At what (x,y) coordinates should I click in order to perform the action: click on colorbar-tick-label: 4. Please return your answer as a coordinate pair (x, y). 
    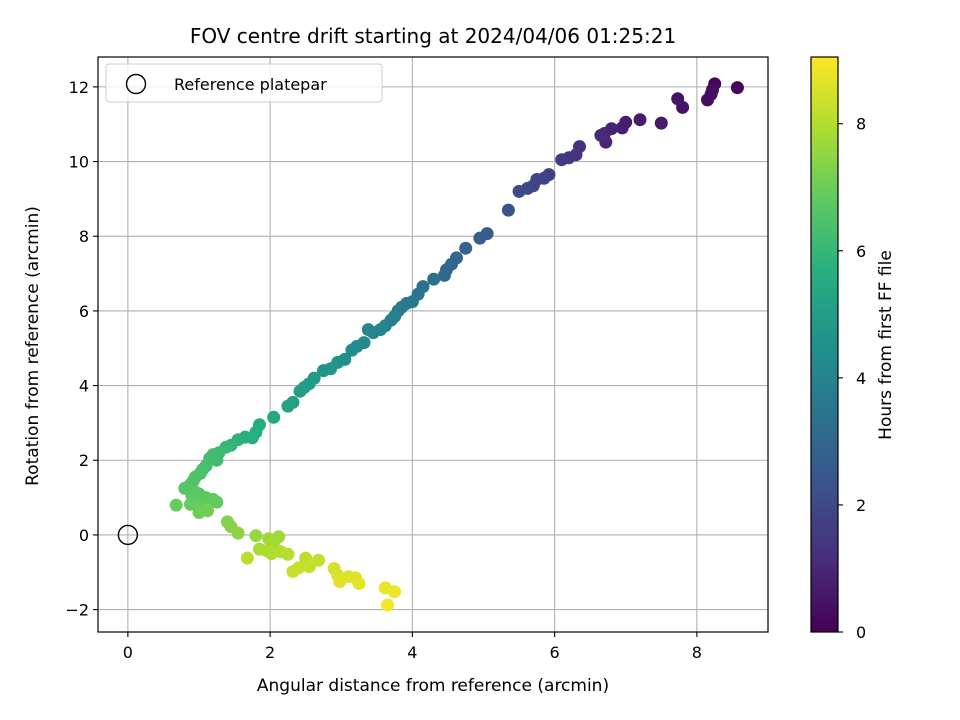
    Looking at the image, I should click on (861, 378).